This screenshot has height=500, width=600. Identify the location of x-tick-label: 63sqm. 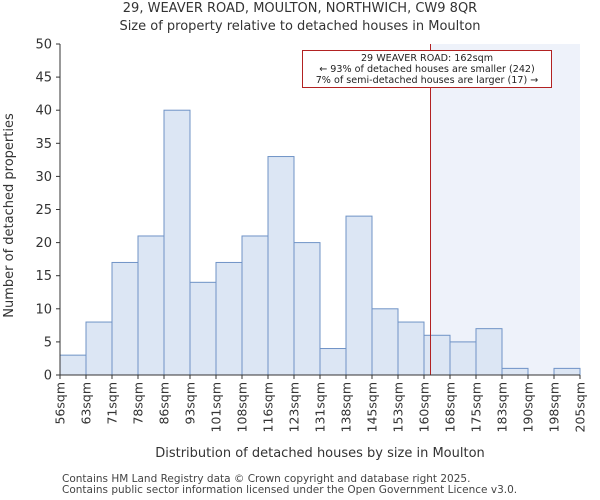
(86, 403).